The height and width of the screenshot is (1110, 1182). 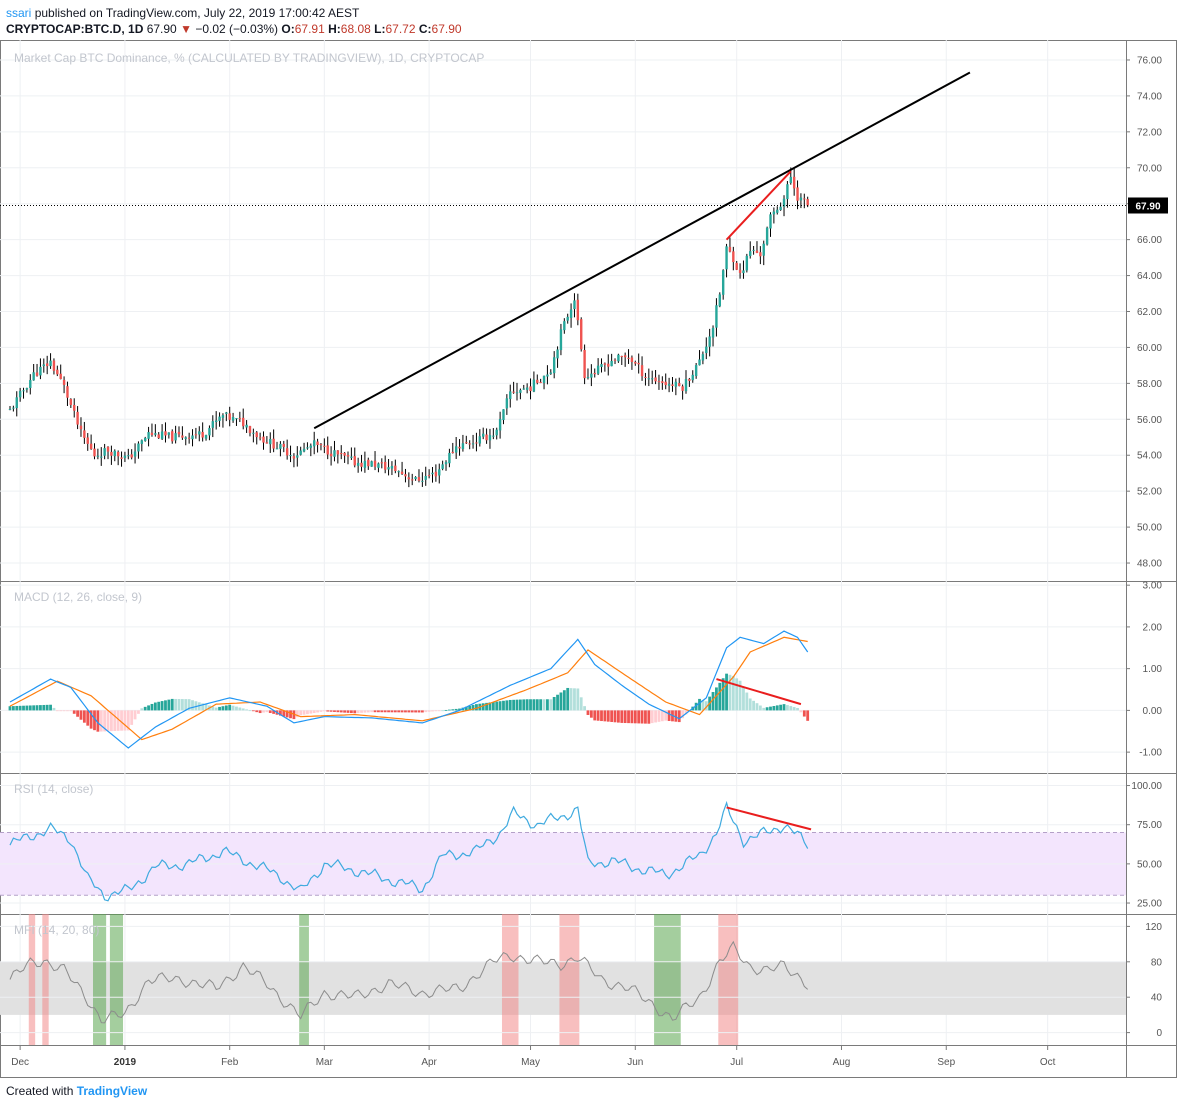 What do you see at coordinates (1149, 96) in the screenshot?
I see `price-axis-tick-label: 74.00` at bounding box center [1149, 96].